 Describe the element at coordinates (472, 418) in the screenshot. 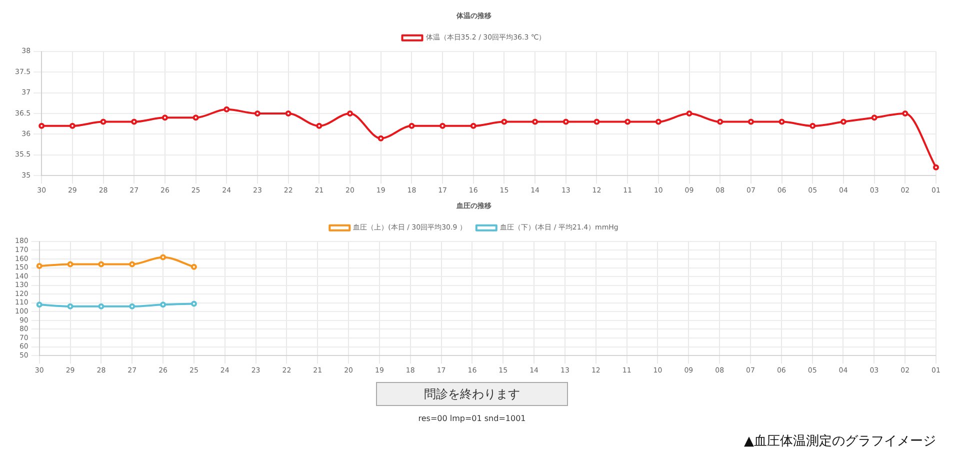

I see `text: res=00 lmp=01 snd=1001` at that location.